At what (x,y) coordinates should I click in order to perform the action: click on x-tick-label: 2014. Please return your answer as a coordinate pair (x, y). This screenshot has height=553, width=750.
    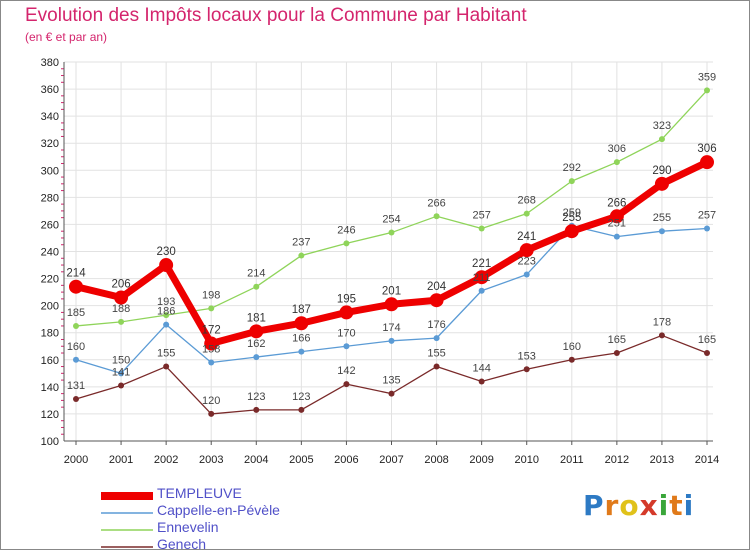
    Looking at the image, I should click on (707, 460).